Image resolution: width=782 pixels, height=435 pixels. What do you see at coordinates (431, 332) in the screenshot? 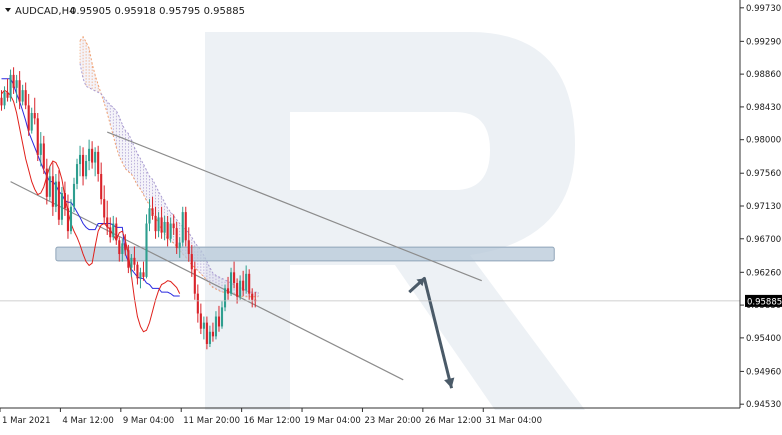
I see `forecast-arrow` at bounding box center [431, 332].